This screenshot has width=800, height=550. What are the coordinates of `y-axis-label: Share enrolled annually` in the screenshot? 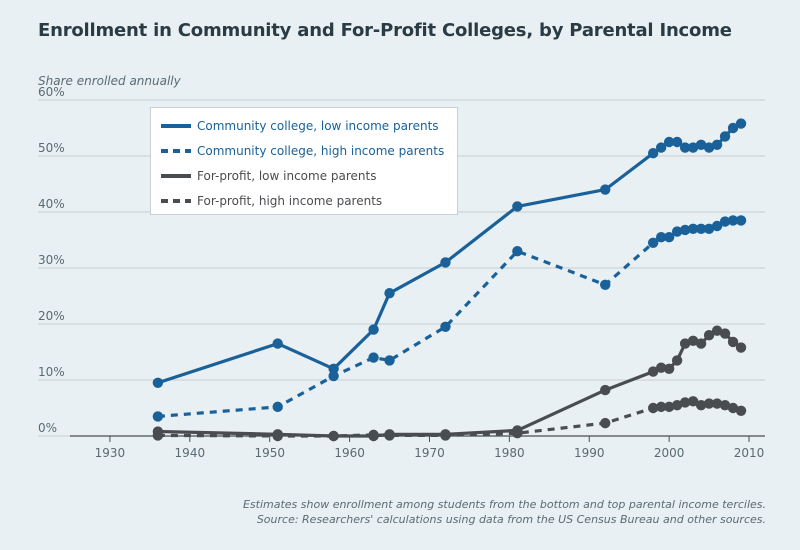 It's located at (109, 81).